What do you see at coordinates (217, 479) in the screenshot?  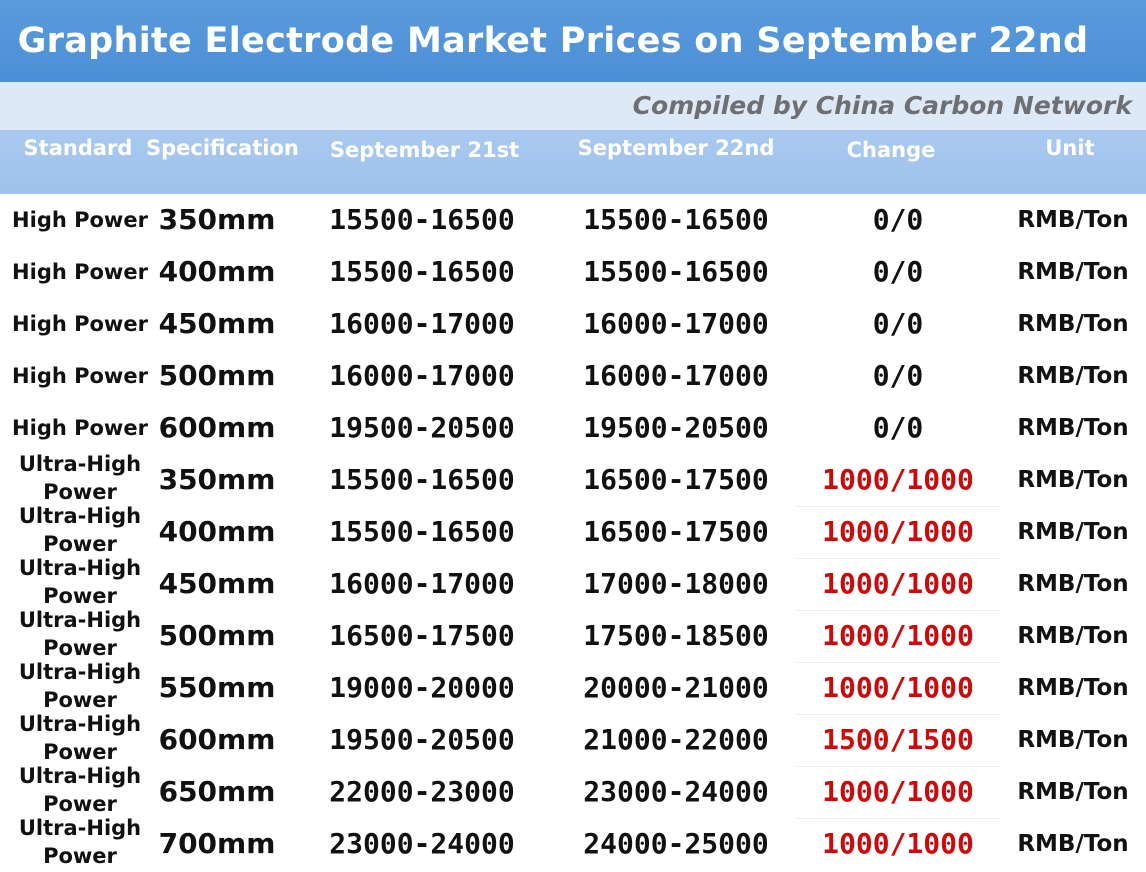 I see `specification-cell: 350mm` at bounding box center [217, 479].